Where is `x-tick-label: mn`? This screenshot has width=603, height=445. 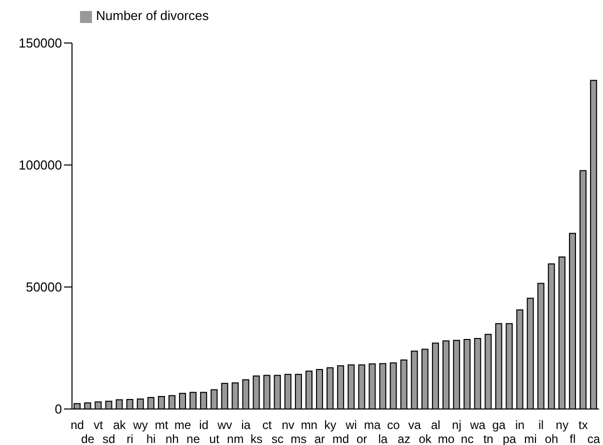 x-tick-label: mn is located at coordinates (309, 425).